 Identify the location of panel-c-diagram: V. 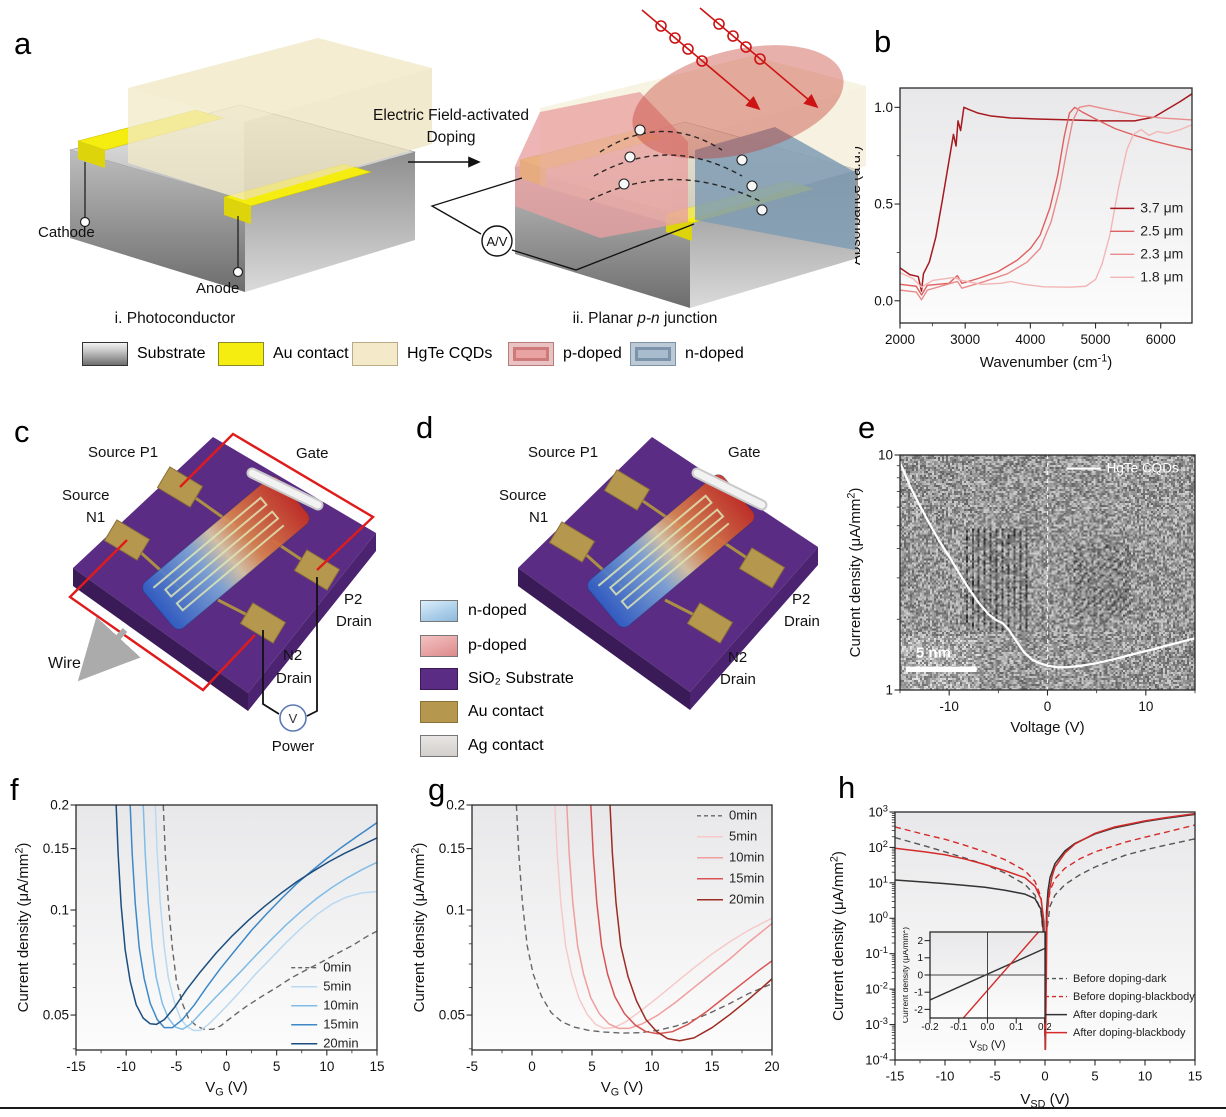
(222, 582).